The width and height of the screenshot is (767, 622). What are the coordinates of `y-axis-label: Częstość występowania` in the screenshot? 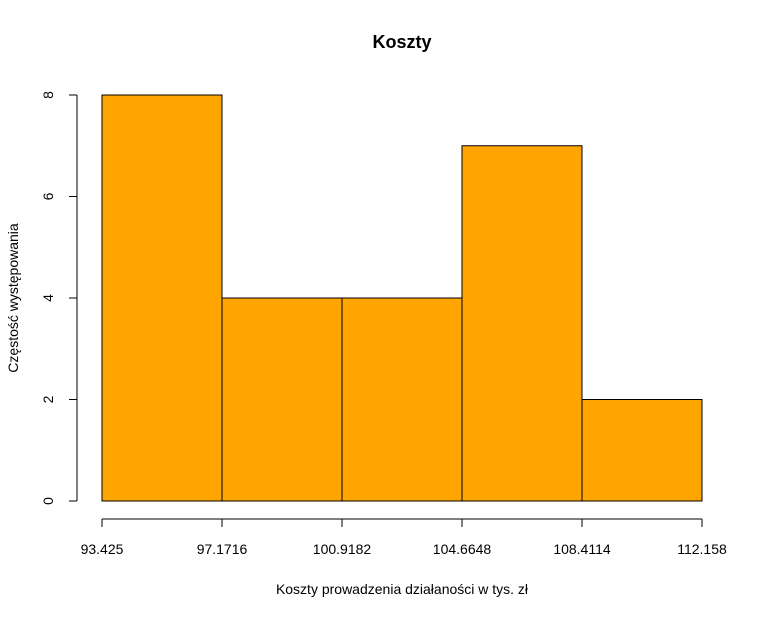 It's located at (13, 298).